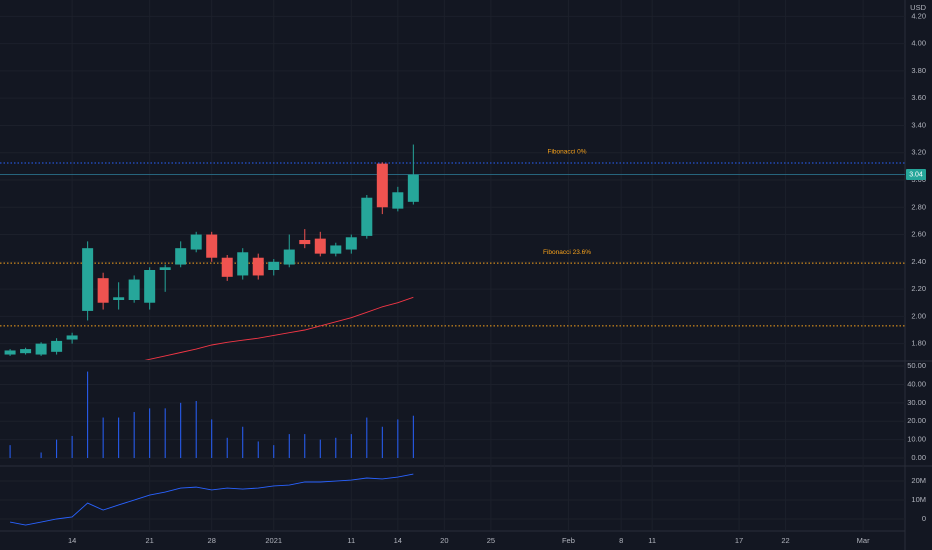 This screenshot has height=550, width=932. Describe the element at coordinates (916, 439) in the screenshot. I see `y-tick-label: 10.00` at that location.